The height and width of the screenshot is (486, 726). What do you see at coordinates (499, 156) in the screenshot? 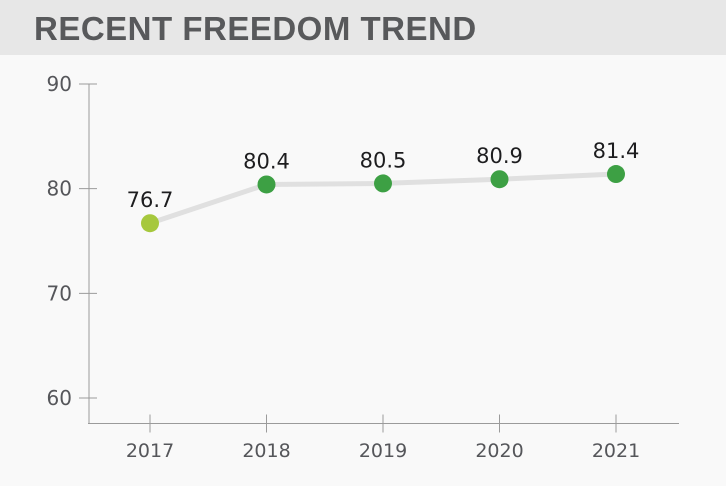
I see `data-point-label: 80.9` at bounding box center [499, 156].